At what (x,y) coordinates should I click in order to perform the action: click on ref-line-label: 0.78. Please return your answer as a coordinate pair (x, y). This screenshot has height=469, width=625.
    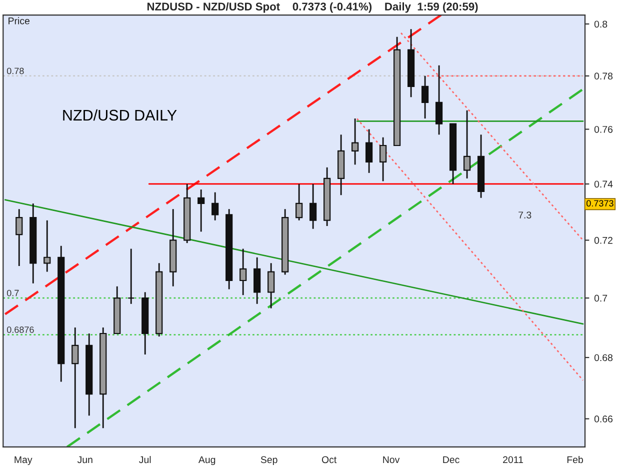
    Looking at the image, I should click on (15, 71).